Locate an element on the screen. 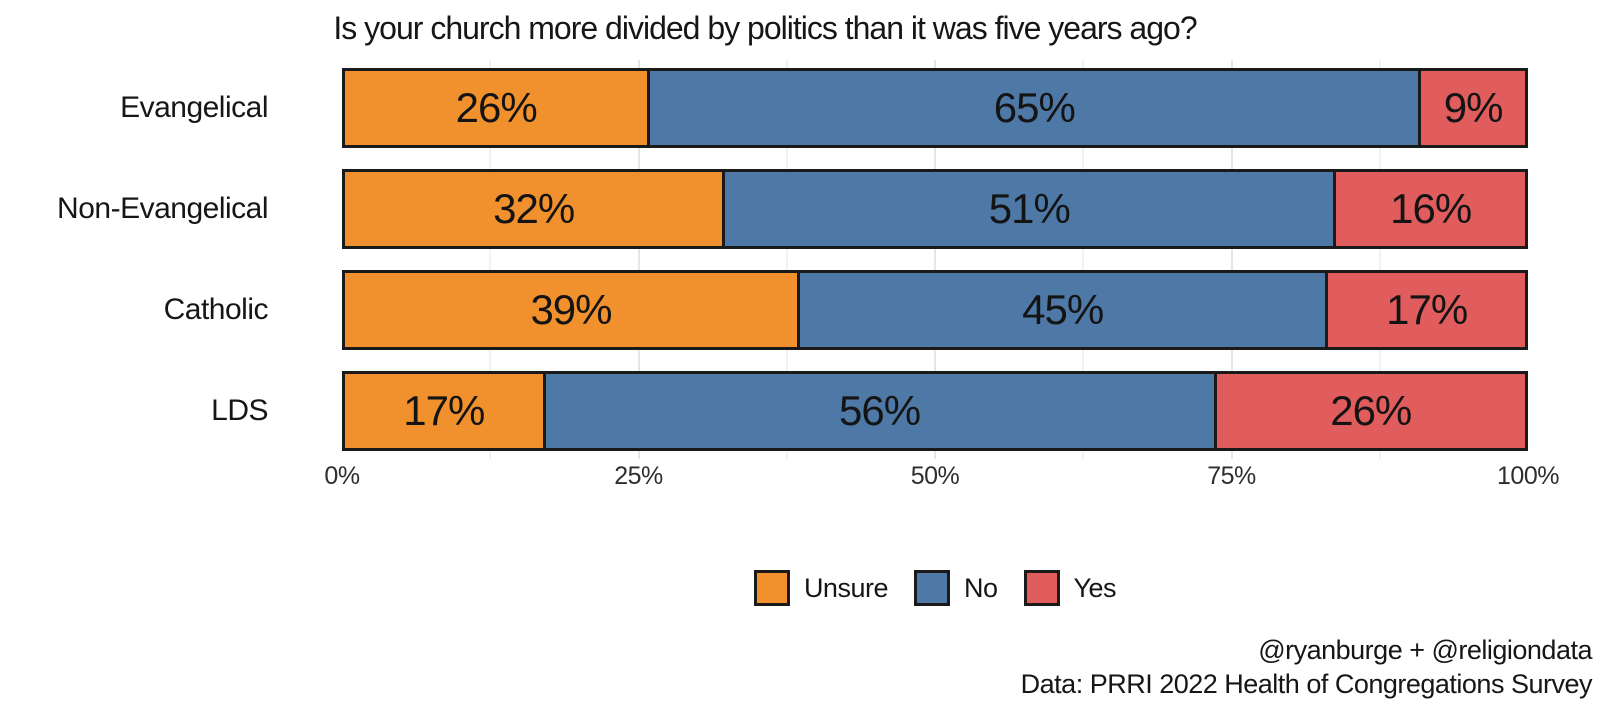 The image size is (1600, 711). legend-label: Unsure is located at coordinates (846, 587).